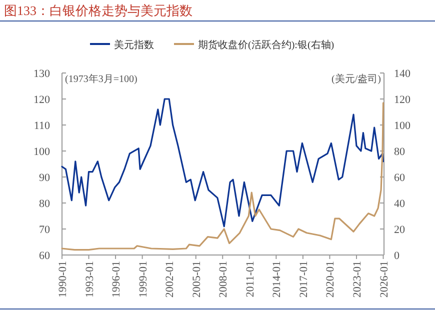  I want to click on y-tick-label: 80, so click(44, 204).